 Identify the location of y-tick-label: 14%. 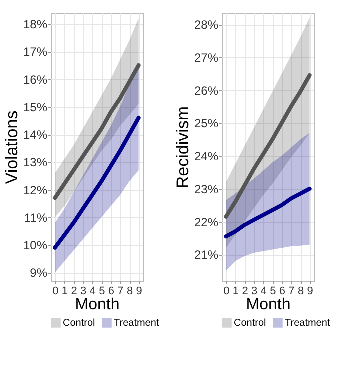
(35, 135).